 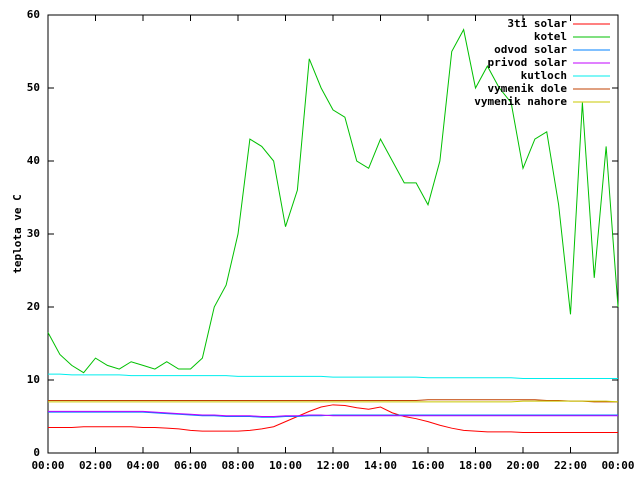 What do you see at coordinates (528, 88) in the screenshot?
I see `legend-label: vymenik dole` at bounding box center [528, 88].